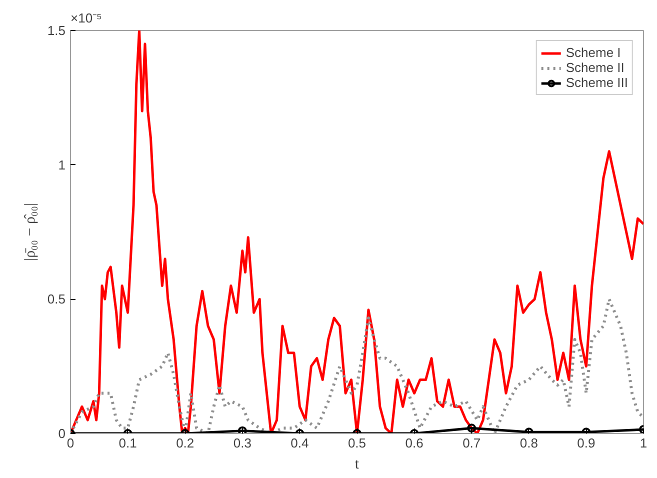 This screenshot has width=657, height=478. I want to click on x-tick-label: 0.6, so click(414, 443).